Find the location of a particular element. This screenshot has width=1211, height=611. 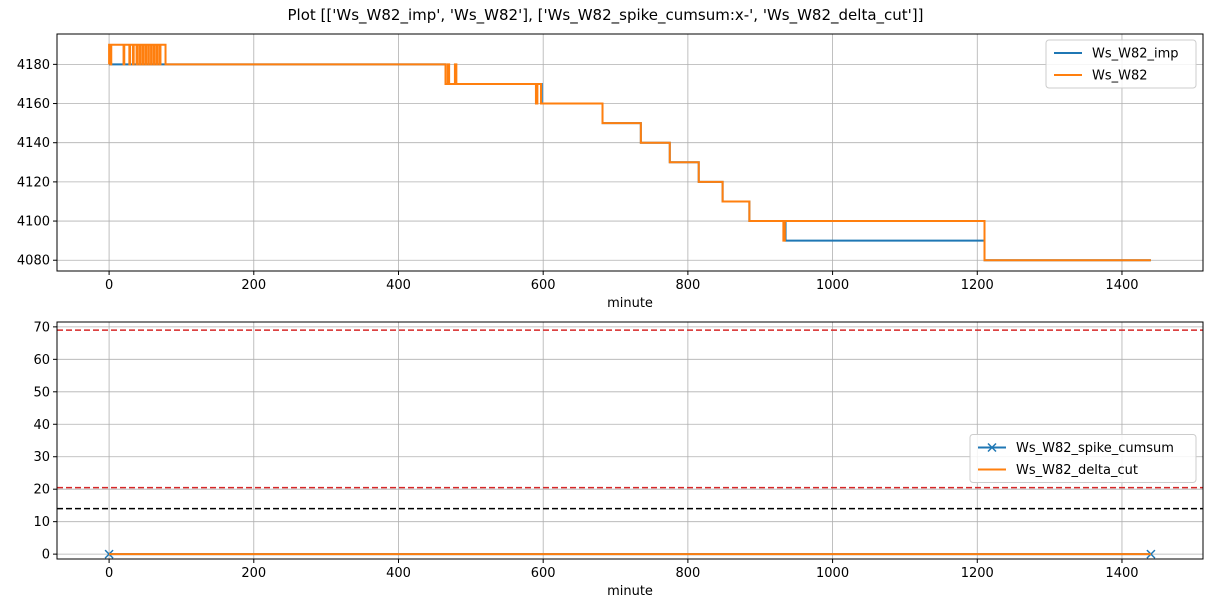

legend-label: Ws_W82_spike_cumsum is located at coordinates (1095, 448).